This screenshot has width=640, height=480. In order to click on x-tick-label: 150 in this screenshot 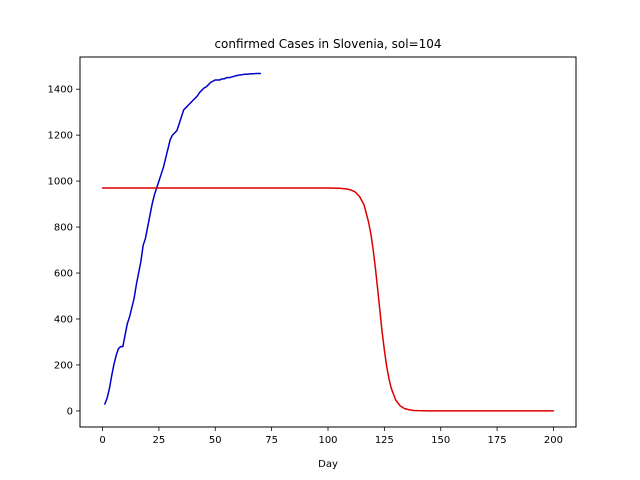, I will do `click(440, 440)`.